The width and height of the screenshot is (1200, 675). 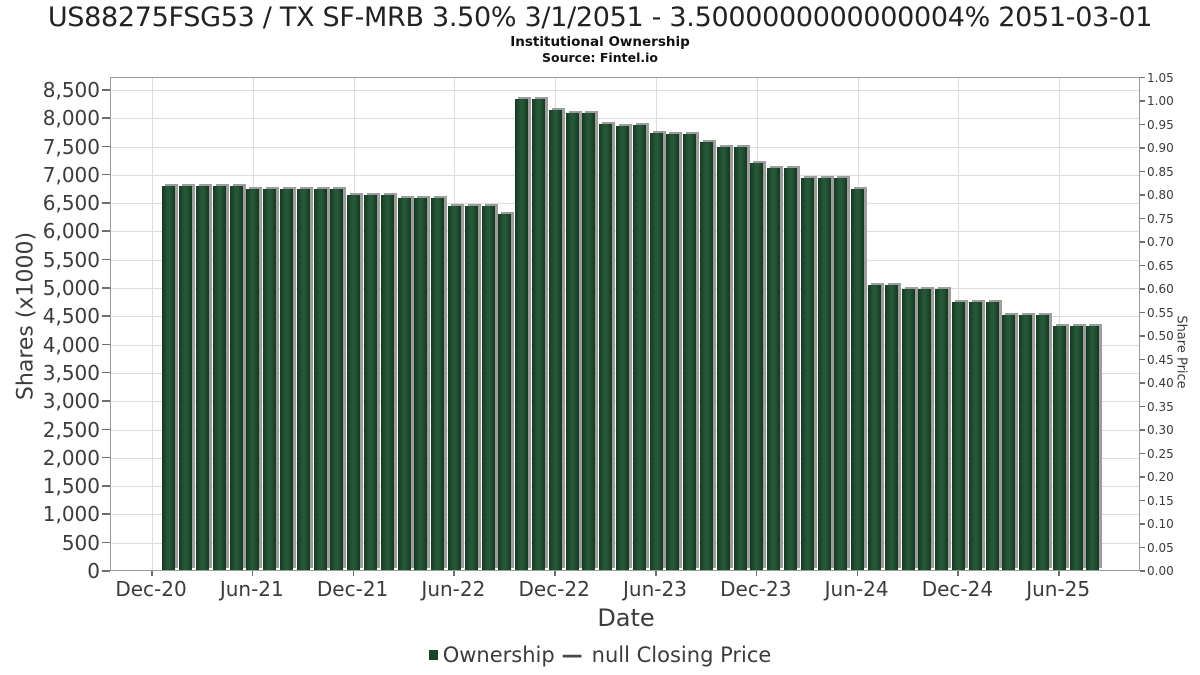 I want to click on legend: Ownership — null Closing Price, so click(x=600, y=655).